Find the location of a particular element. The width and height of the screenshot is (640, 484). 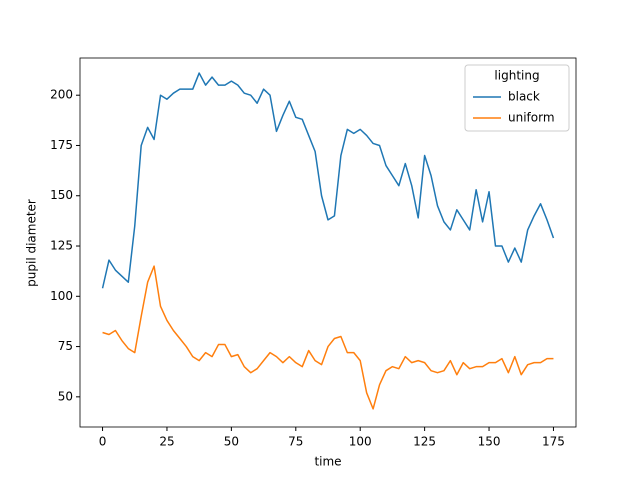

legend-title: lighting is located at coordinates (516, 76).